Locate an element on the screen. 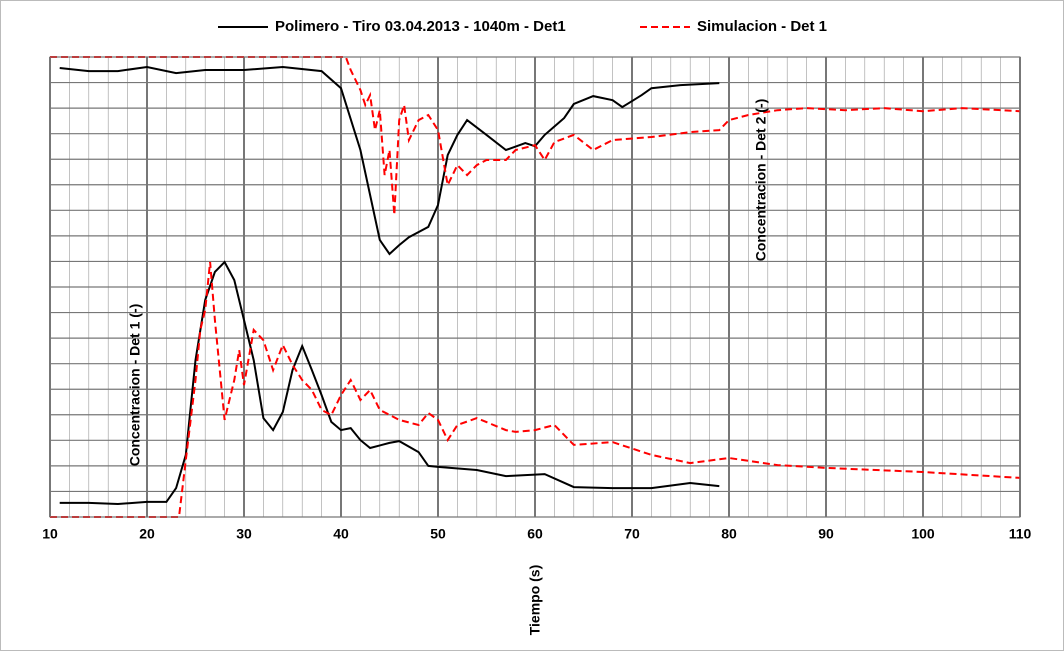 This screenshot has height=651, width=1064. x-tick-label: 80 is located at coordinates (729, 534).